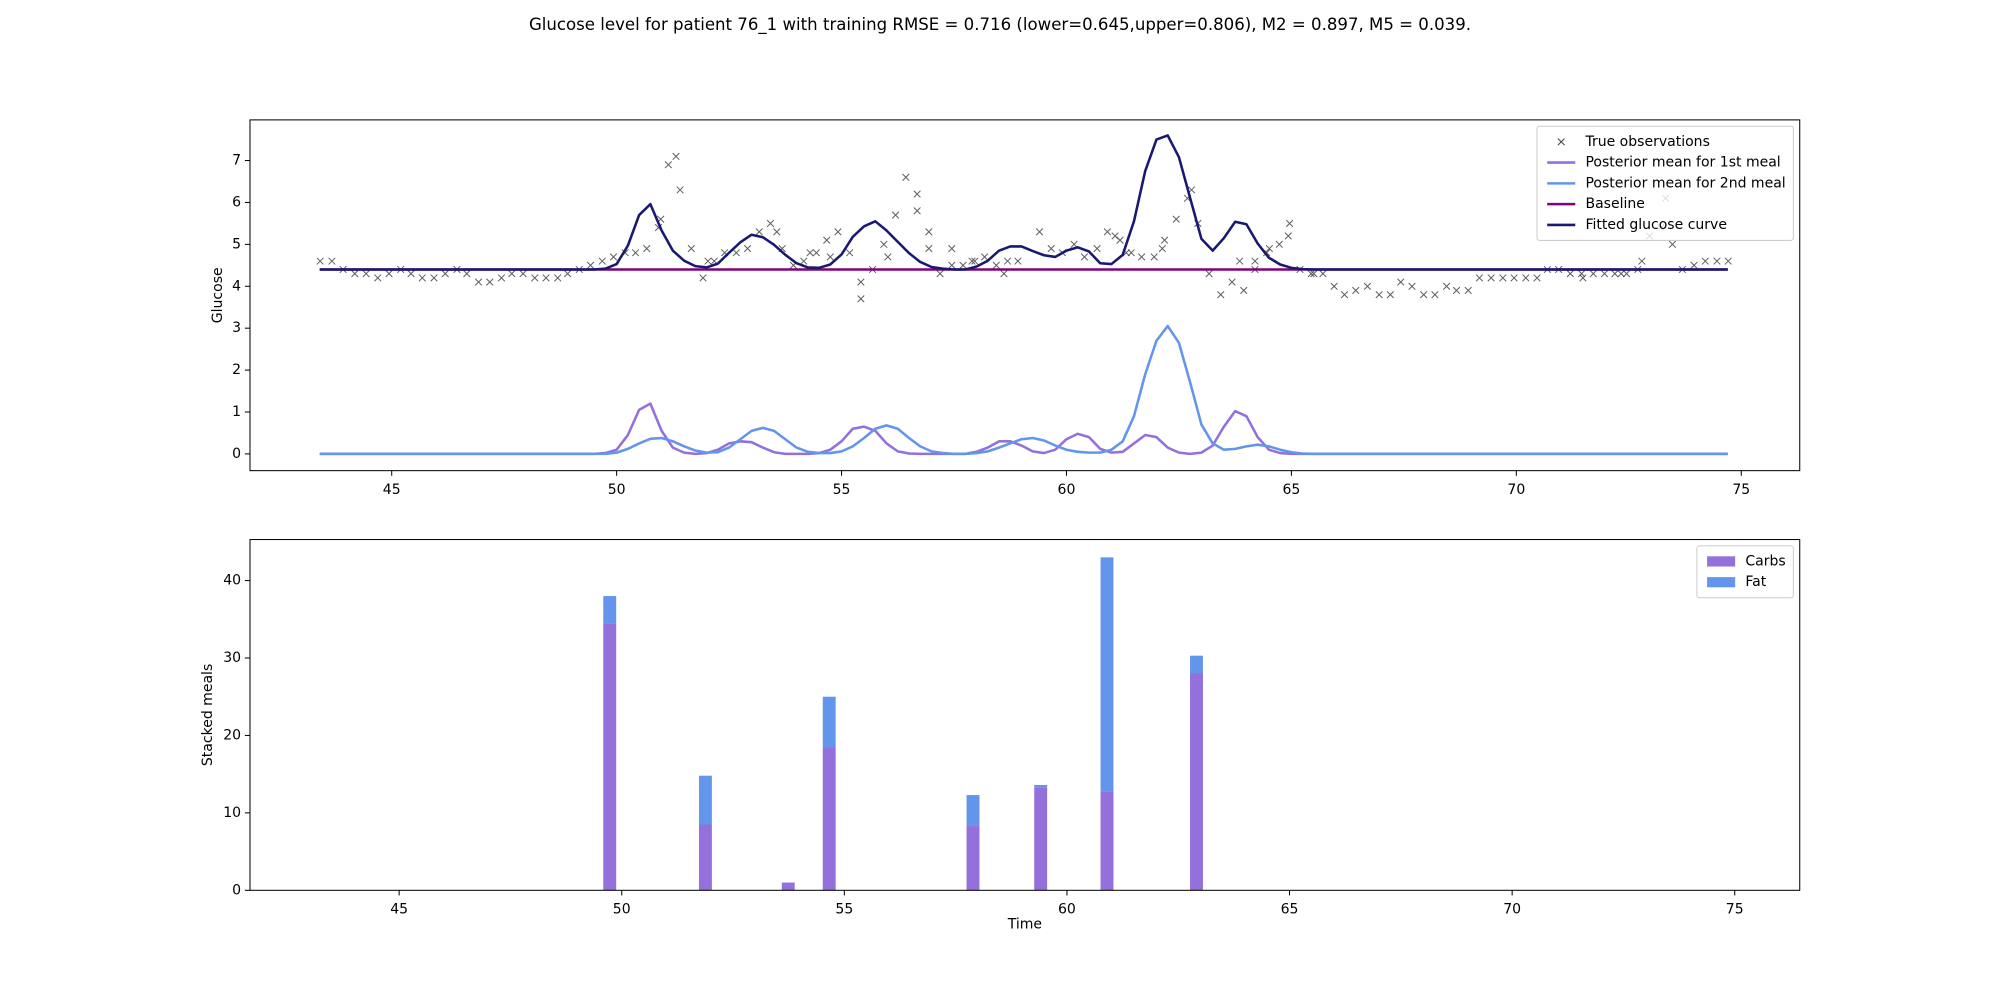  Describe the element at coordinates (1721, 561) in the screenshot. I see `legend-swatch` at that location.